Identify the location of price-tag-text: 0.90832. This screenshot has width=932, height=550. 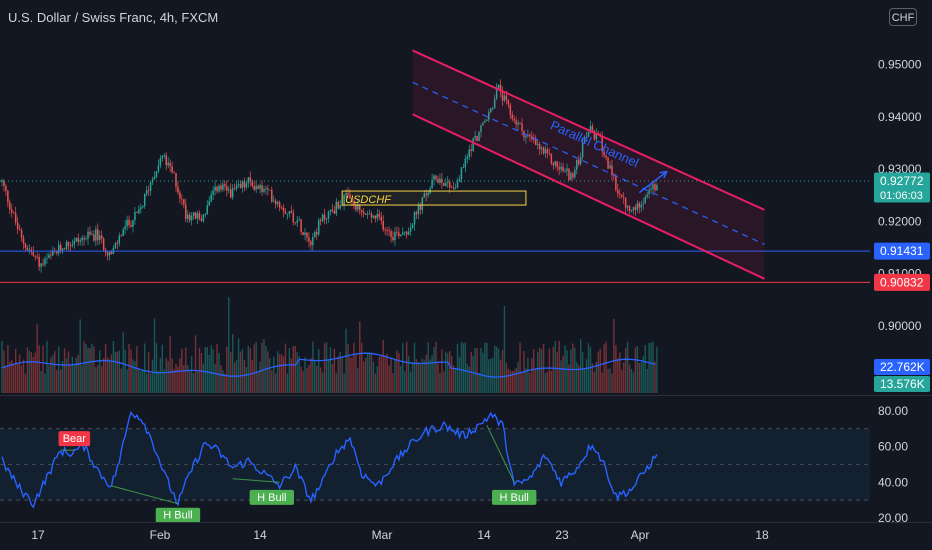
(902, 282).